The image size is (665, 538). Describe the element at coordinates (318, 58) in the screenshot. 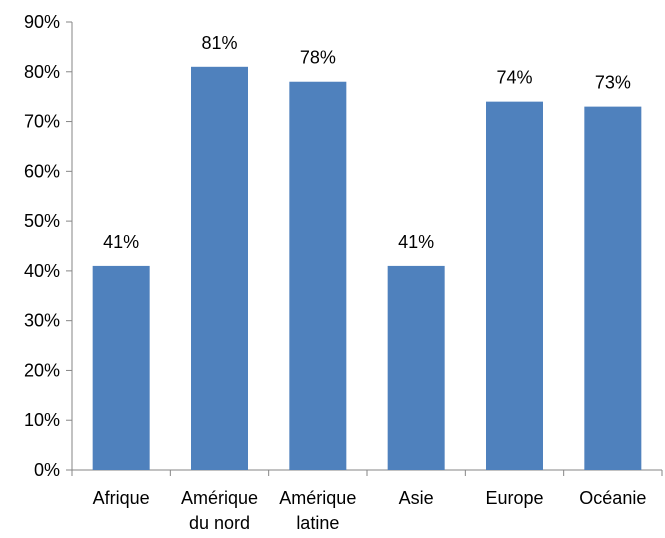

I see `data-label: 78%` at that location.